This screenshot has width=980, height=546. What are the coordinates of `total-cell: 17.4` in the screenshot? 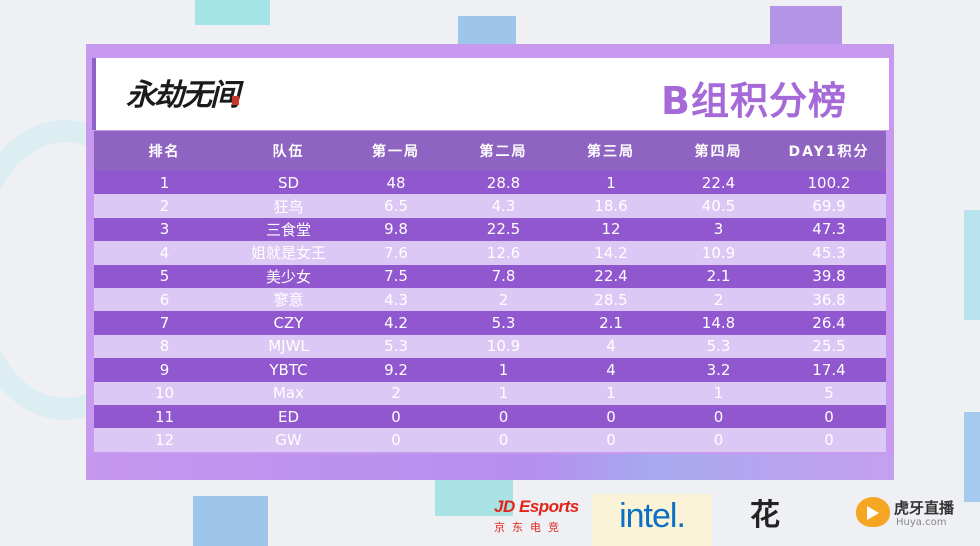 It's located at (829, 370).